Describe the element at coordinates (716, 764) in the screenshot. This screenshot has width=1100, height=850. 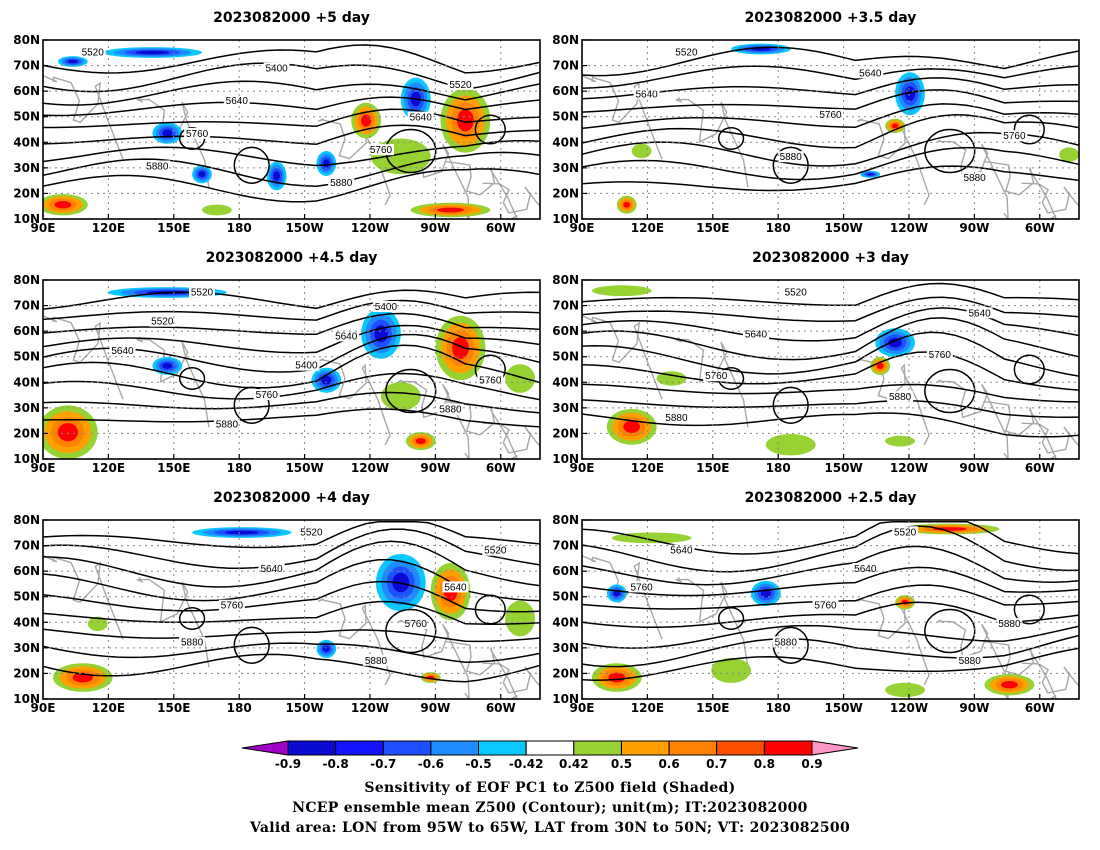
I see `colorbar-label: 0.7` at that location.